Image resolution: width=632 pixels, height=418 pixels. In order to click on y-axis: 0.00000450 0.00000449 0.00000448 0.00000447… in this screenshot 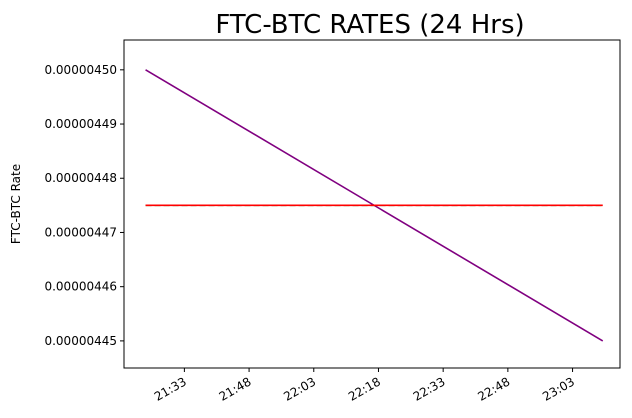, I will do `click(84, 205)`.